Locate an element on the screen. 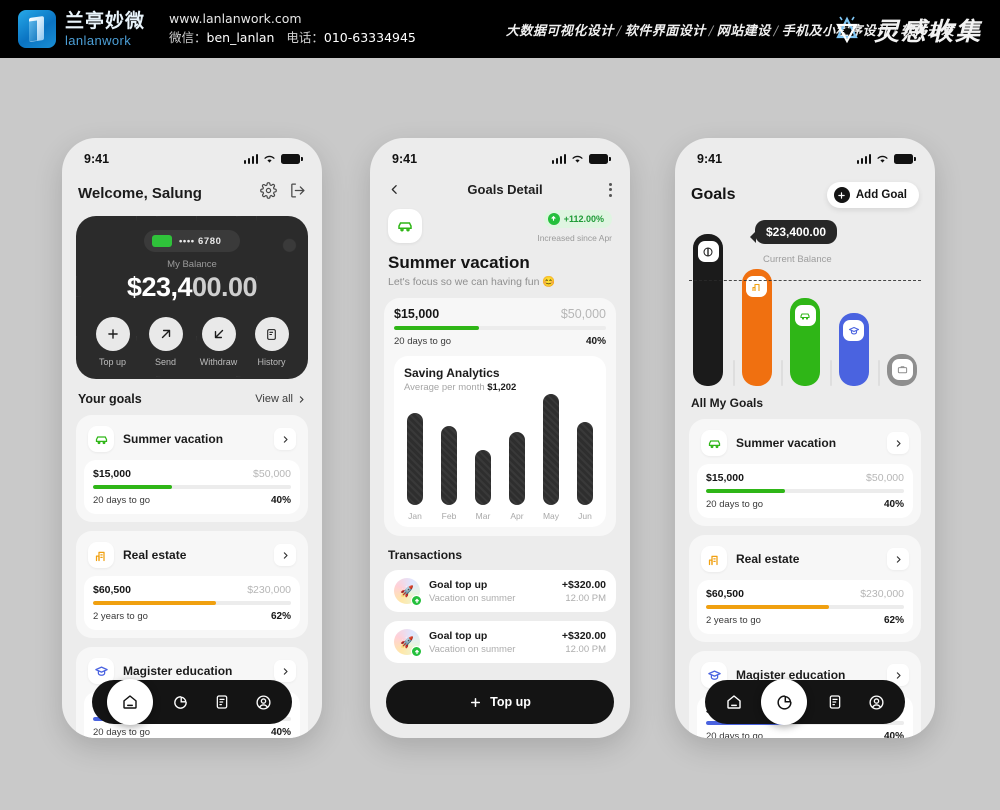 The width and height of the screenshot is (1000, 810). balance-amount: $23,400.00 is located at coordinates (192, 287).